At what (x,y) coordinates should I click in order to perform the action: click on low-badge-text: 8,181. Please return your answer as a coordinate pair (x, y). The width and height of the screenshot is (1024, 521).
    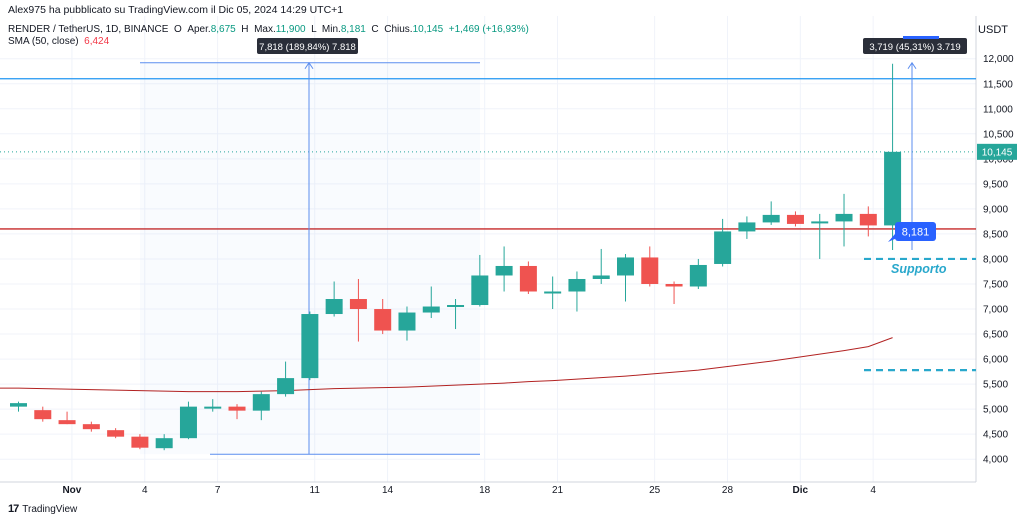
    Looking at the image, I should click on (916, 233).